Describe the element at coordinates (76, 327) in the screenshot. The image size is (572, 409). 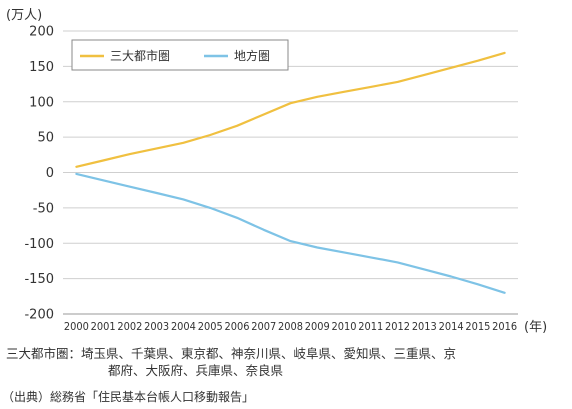
I see `x-tick-label: 2000` at that location.